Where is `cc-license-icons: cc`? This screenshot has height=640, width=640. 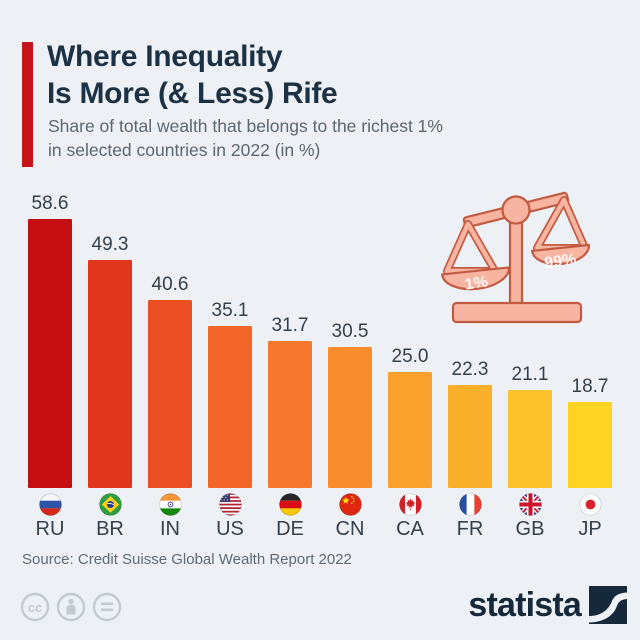
cc-license-icons: cc is located at coordinates (71, 607).